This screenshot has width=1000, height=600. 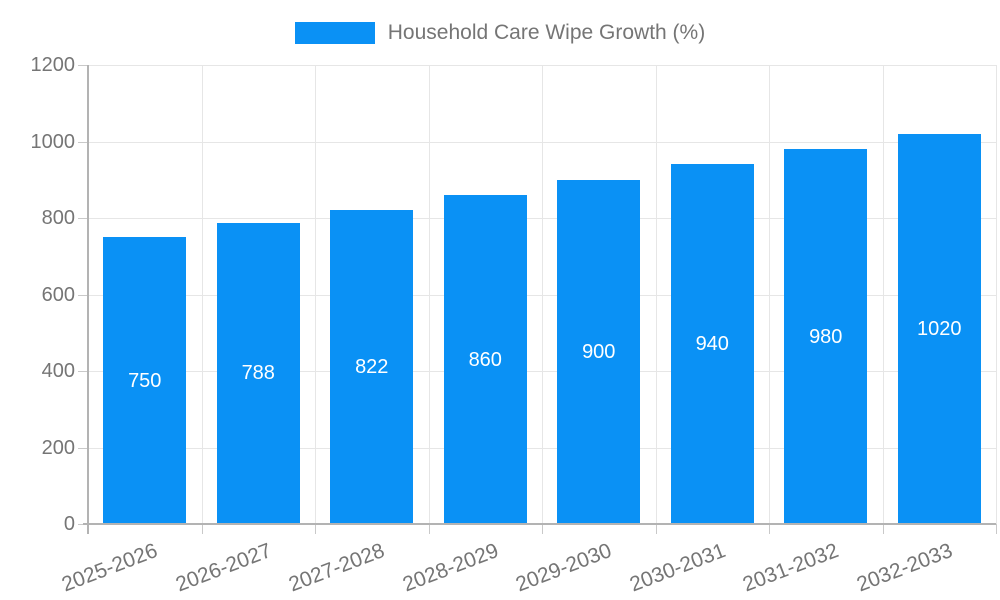 I want to click on legend-swatch-icon, so click(x=334, y=33).